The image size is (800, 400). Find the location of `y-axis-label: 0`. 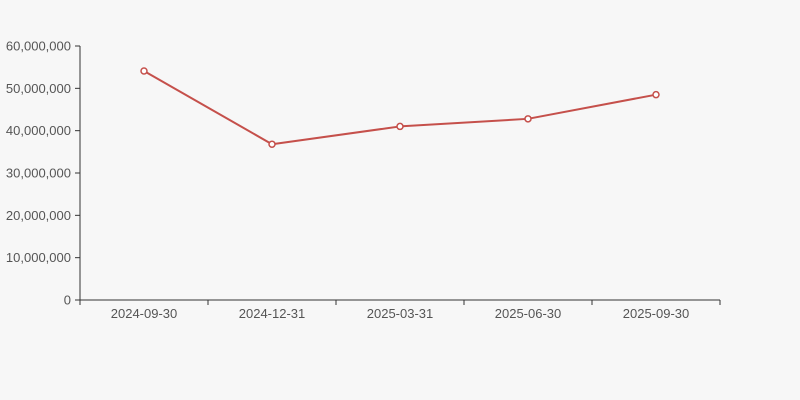

y-axis-label: 0 is located at coordinates (67, 300).